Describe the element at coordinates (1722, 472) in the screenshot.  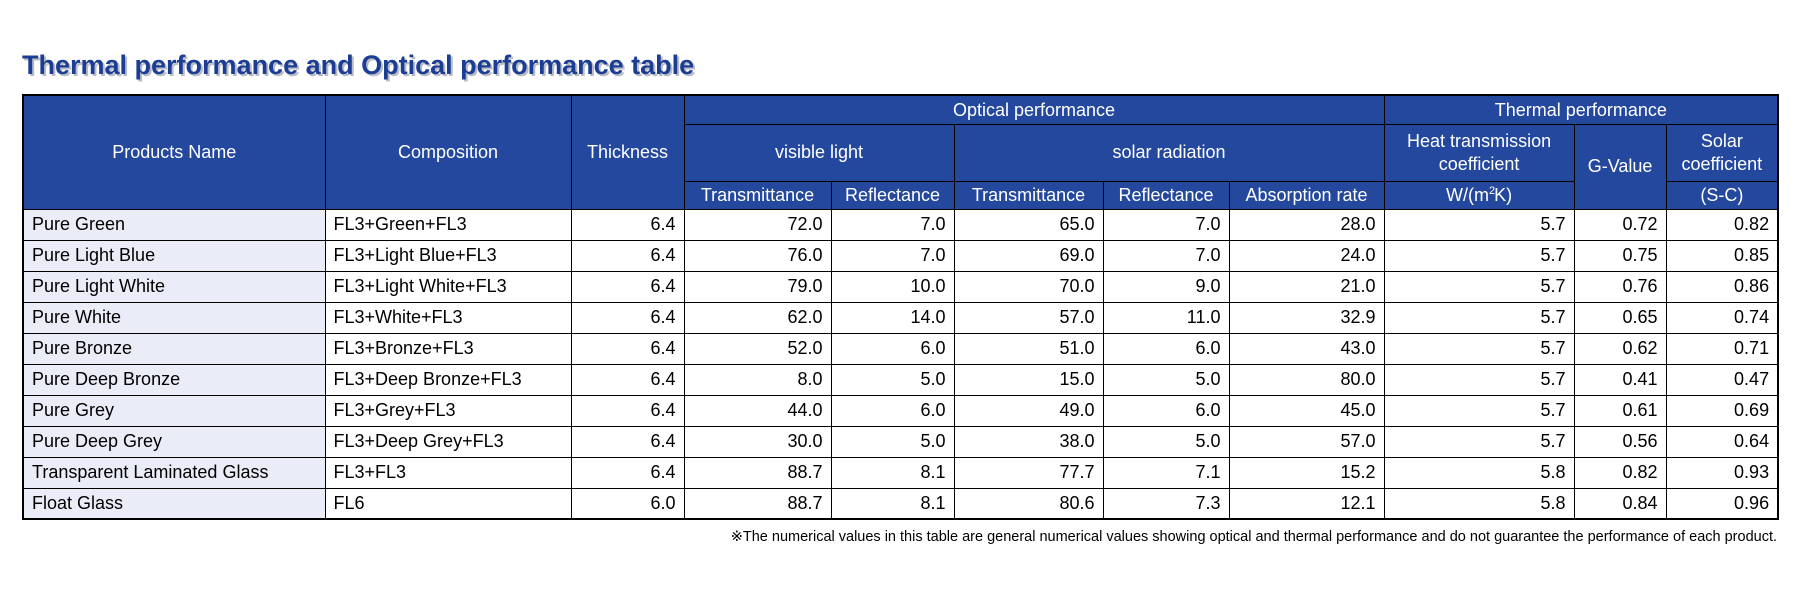
I see `solar-coefficient-cell: 0.93` at that location.